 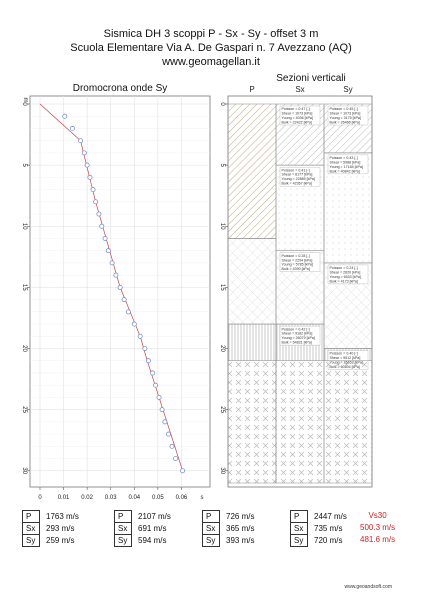 What do you see at coordinates (297, 184) in the screenshot?
I see `layer-label-line: Bulk = 42367 [kPa]` at bounding box center [297, 184].